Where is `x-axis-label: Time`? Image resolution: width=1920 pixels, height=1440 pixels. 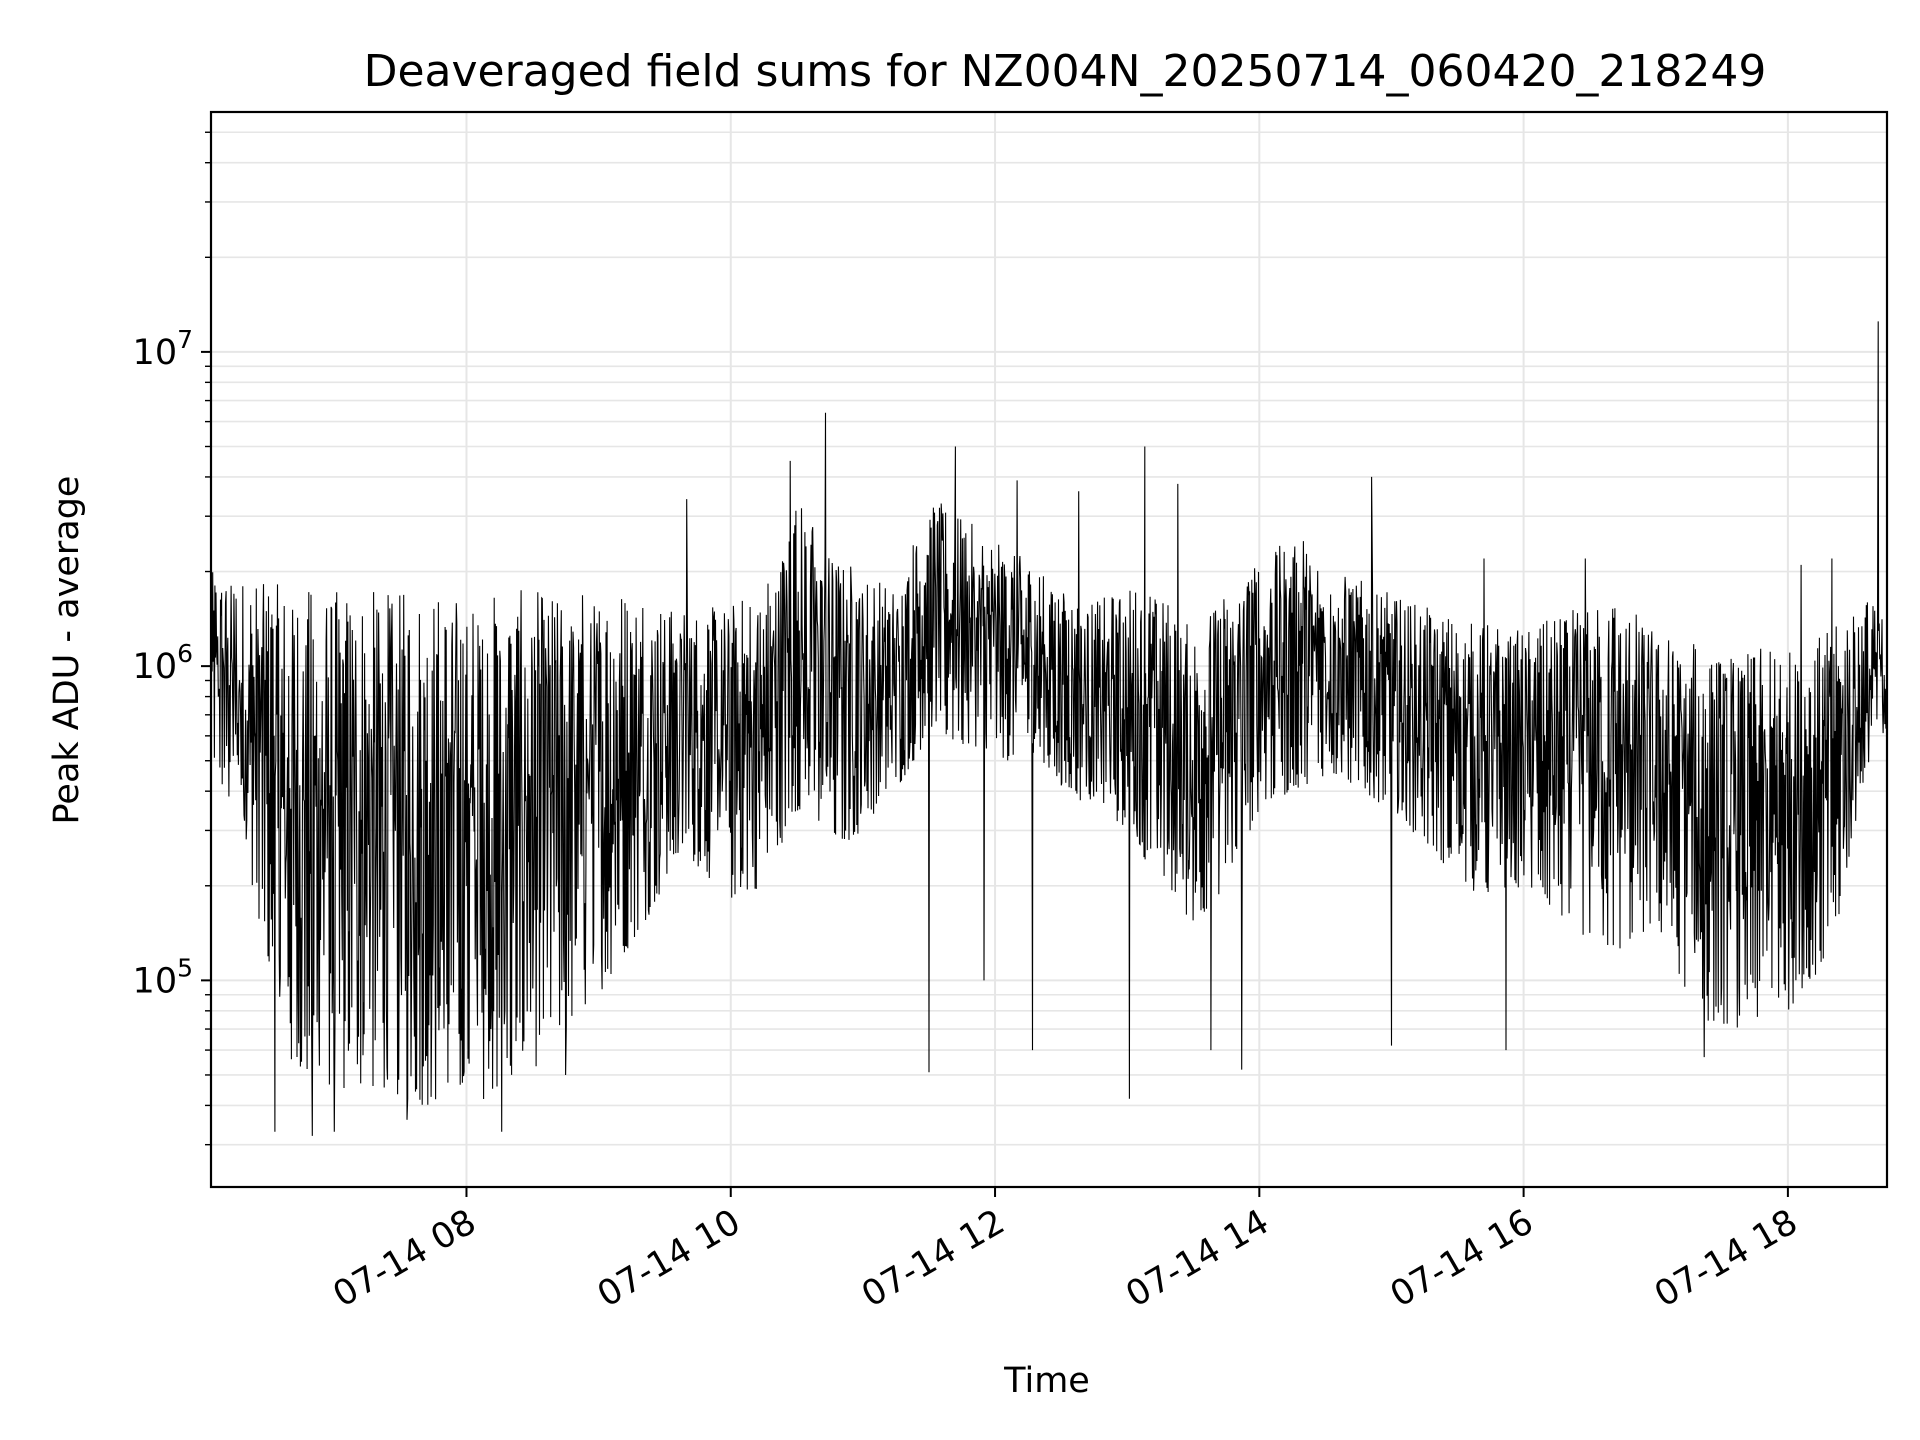 x-axis-label: Time is located at coordinates (1046, 1381).